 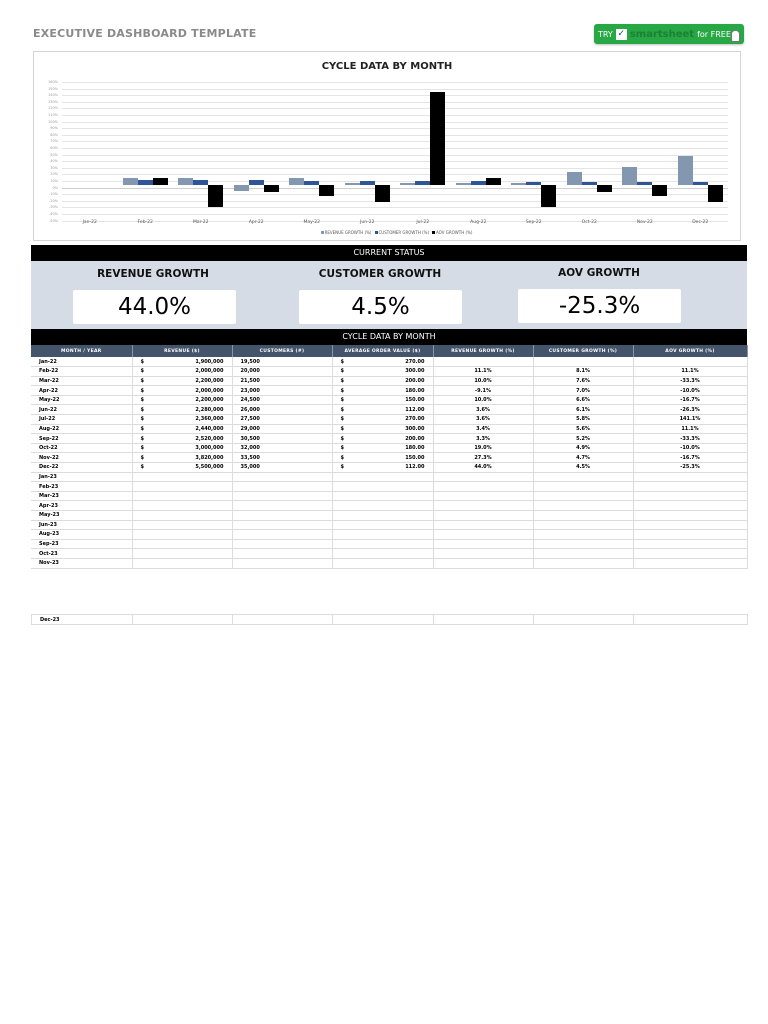 What do you see at coordinates (282, 438) in the screenshot?
I see `cell-customers: 30,500` at bounding box center [282, 438].